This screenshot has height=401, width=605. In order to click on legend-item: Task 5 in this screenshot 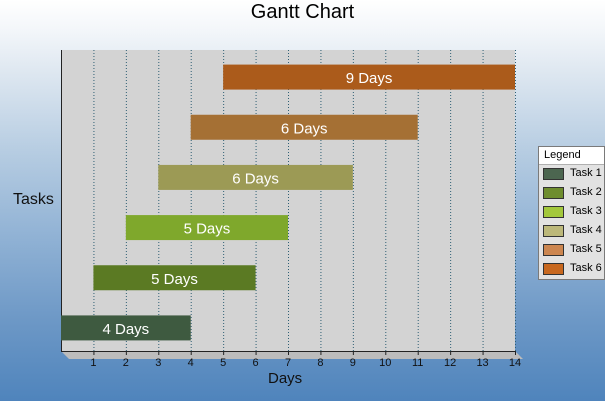, I will do `click(571, 250)`.